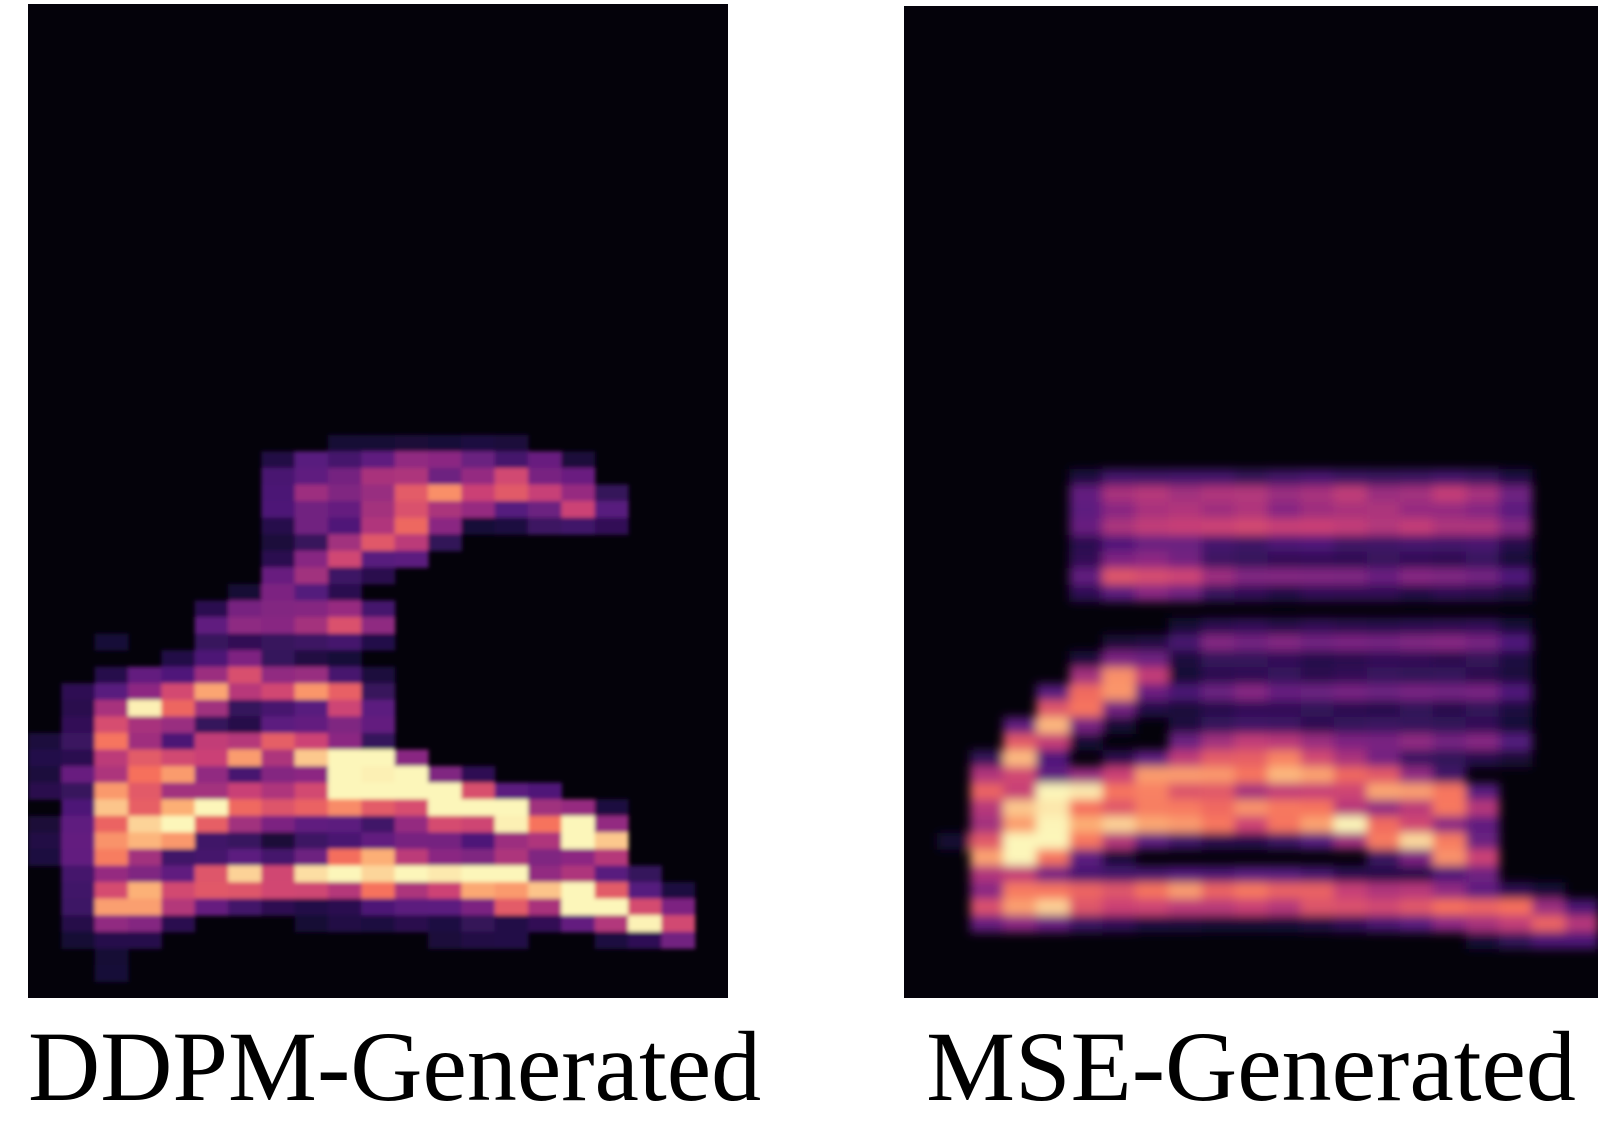  I want to click on ddpm-caption: DDPM-Generated, so click(395, 1066).